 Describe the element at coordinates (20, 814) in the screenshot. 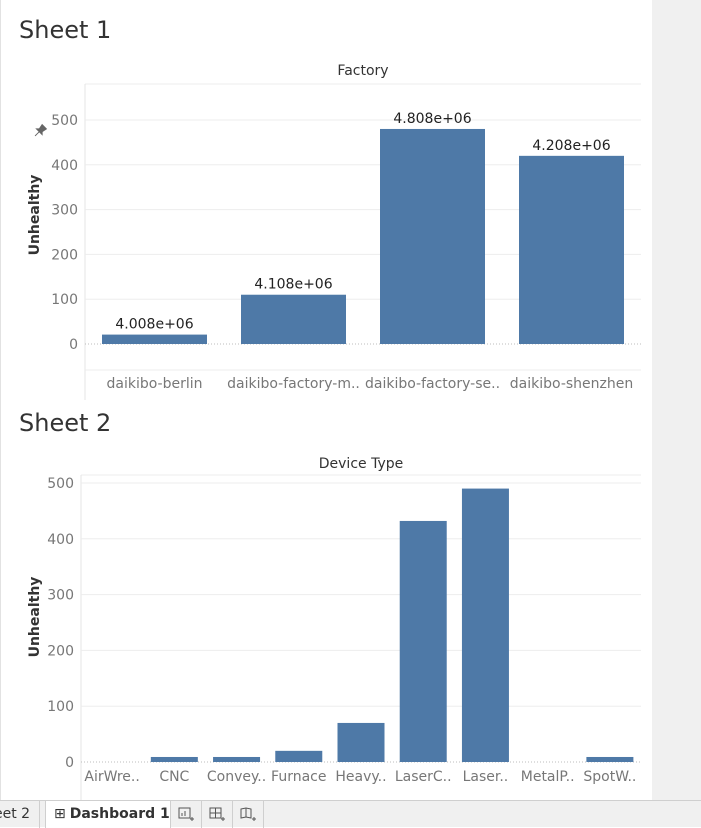

I see `tab-sheet-2: eet 2` at that location.